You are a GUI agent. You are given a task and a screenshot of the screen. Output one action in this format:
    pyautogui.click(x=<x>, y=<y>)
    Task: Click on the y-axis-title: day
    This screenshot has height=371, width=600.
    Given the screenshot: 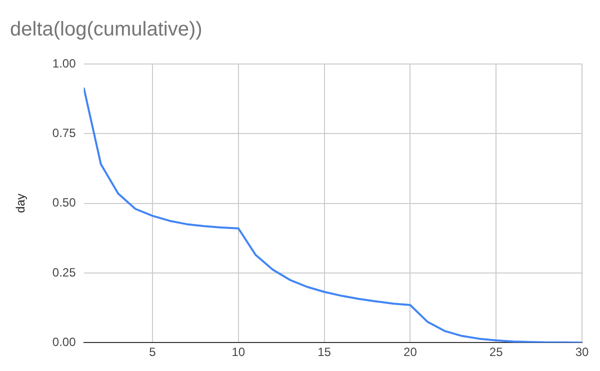 What is the action you would take?
    pyautogui.click(x=21, y=203)
    